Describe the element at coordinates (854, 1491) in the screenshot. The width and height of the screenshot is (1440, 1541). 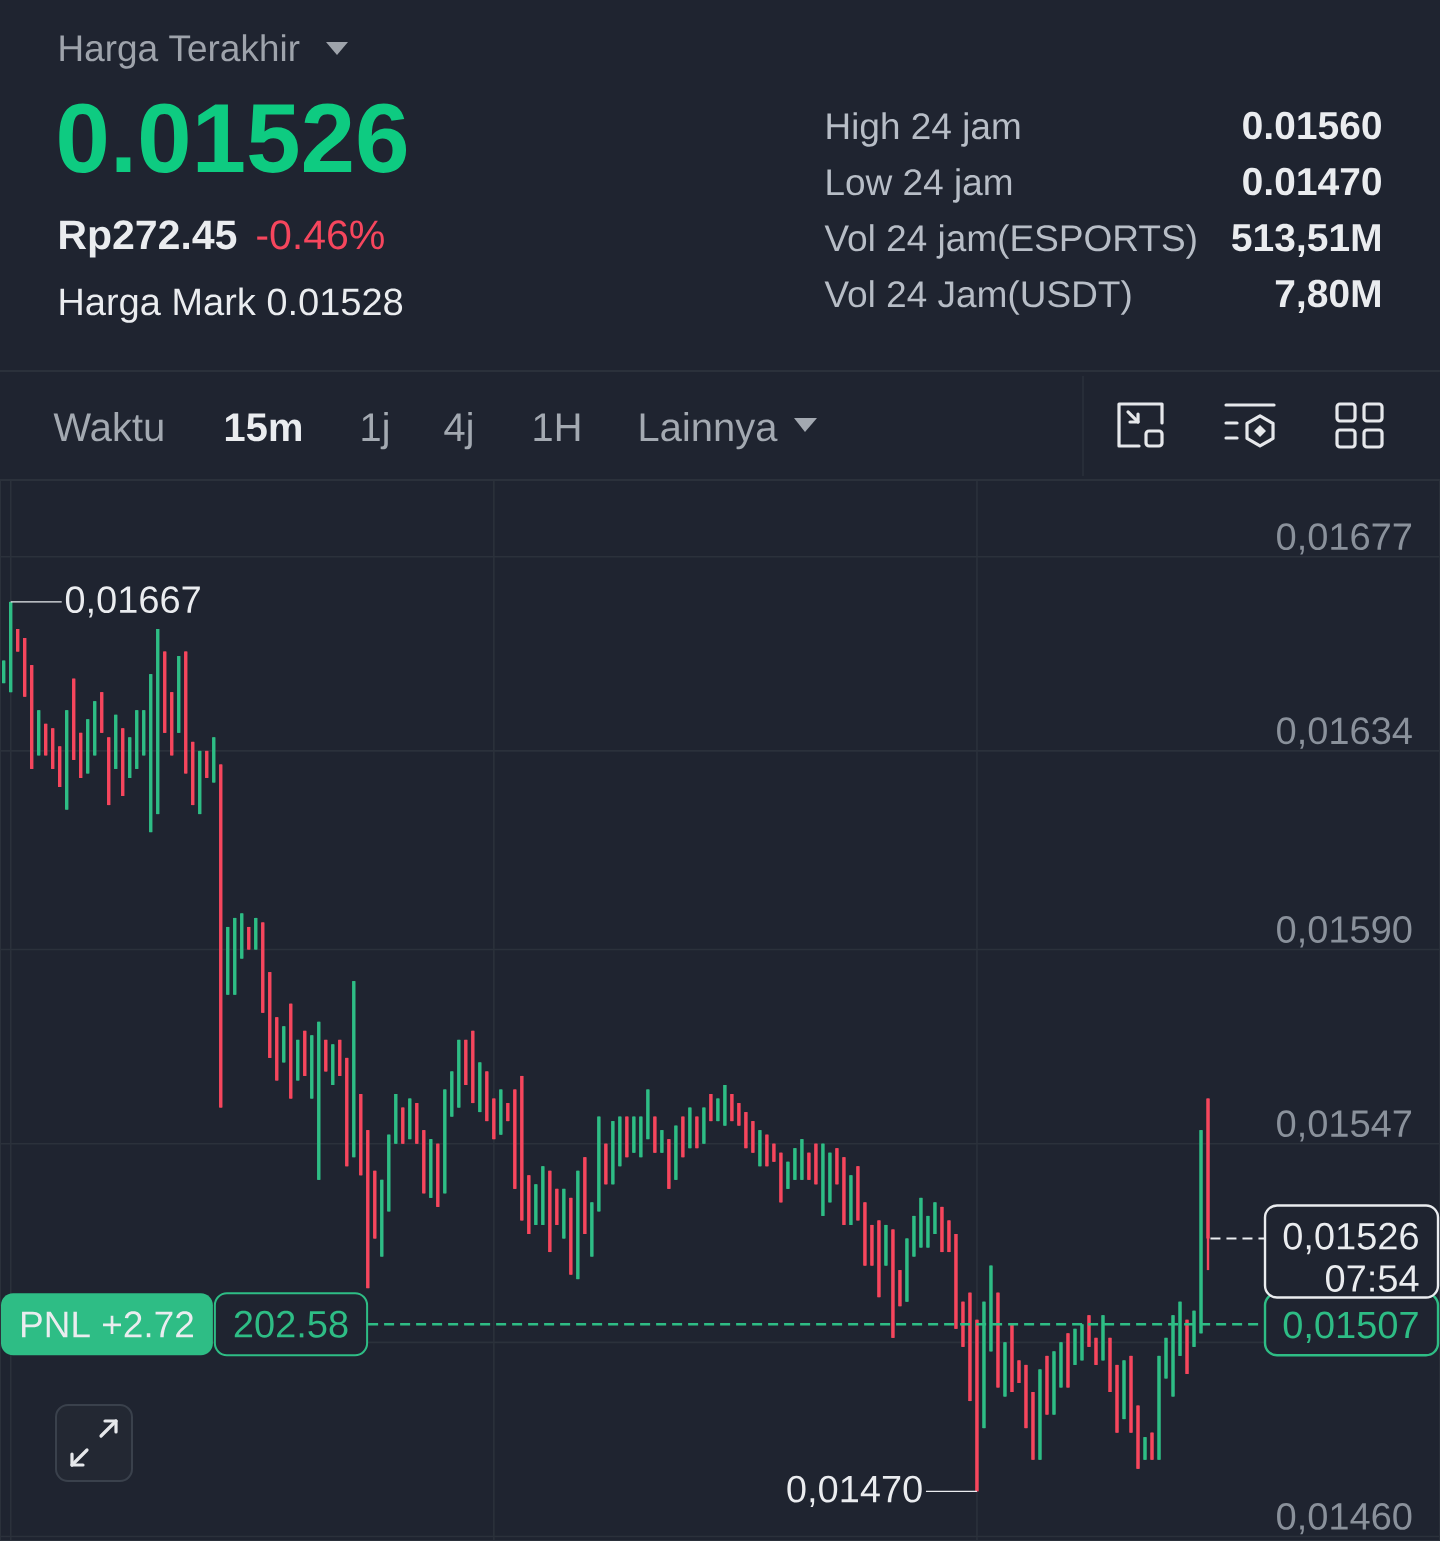
I see `annotation: 0,01470` at that location.